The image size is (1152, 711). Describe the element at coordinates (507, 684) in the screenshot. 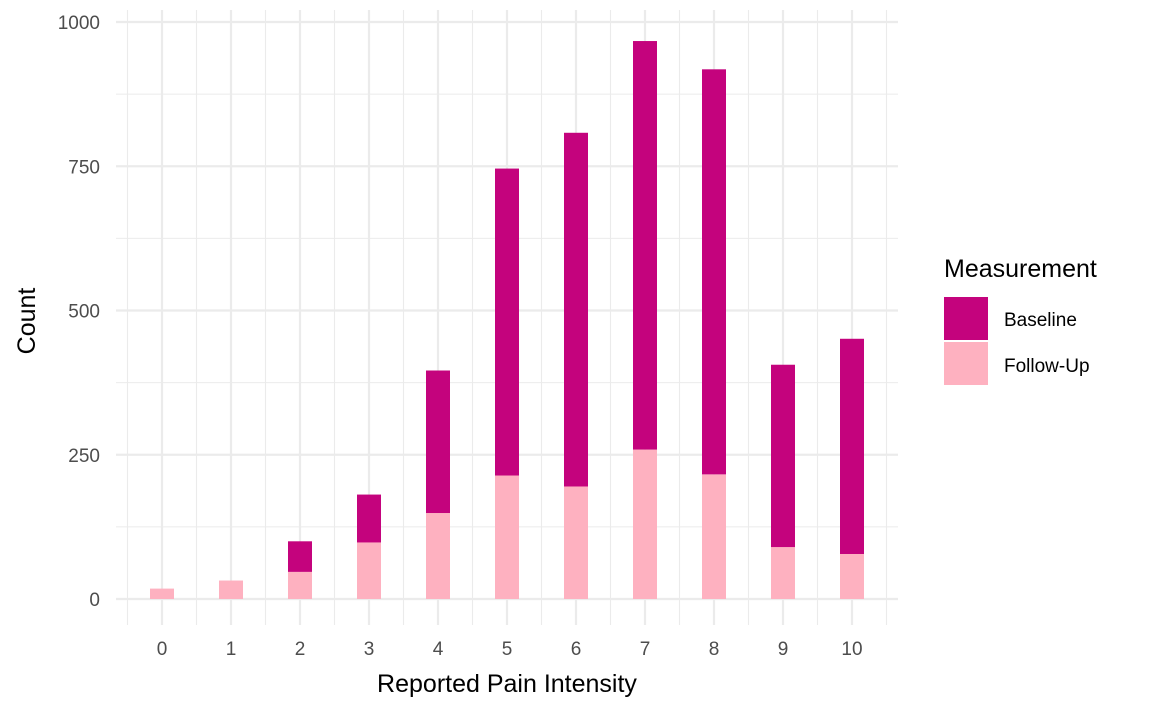

I see `x-axis-title: Reported Pain Intensity` at that location.